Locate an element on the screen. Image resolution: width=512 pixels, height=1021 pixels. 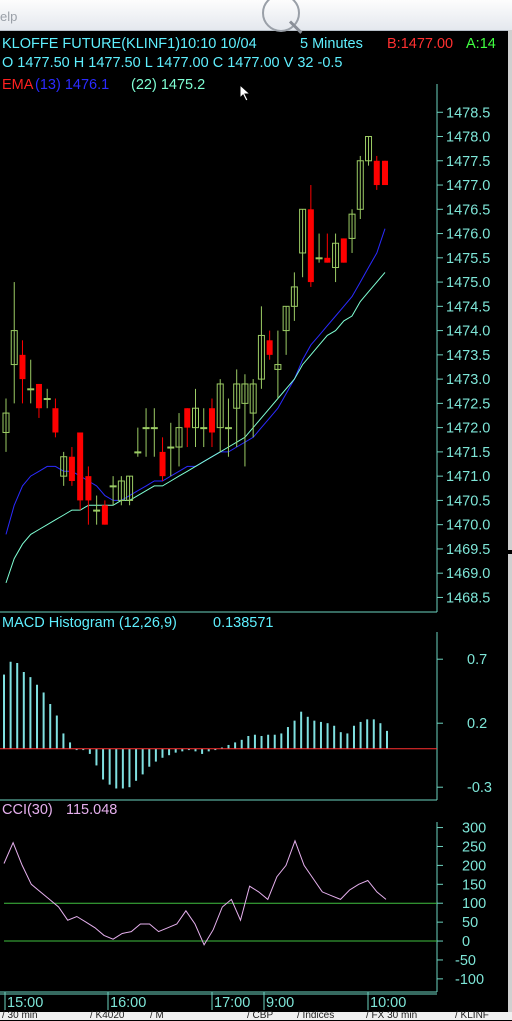
price-y-tick-label: 1468.5 is located at coordinates (468, 598).